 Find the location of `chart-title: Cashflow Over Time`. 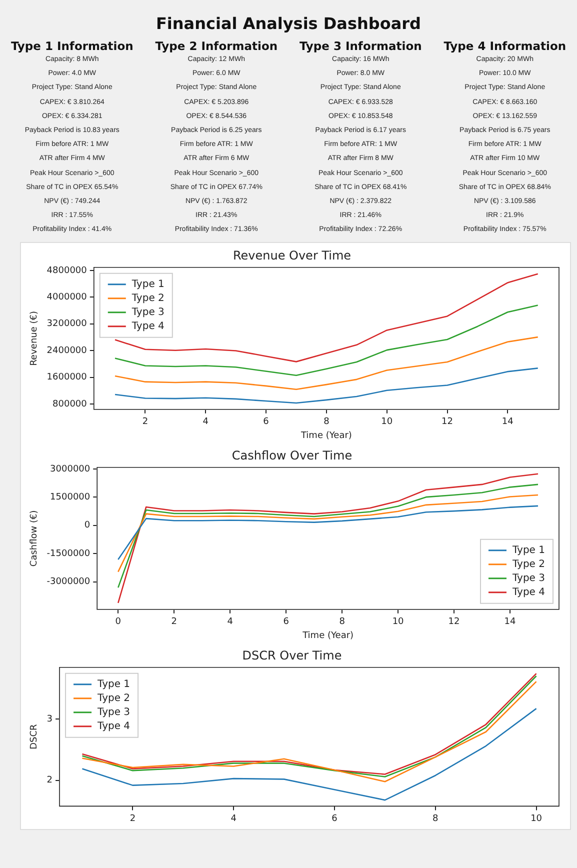

chart-title: Cashflow Over Time is located at coordinates (292, 455).